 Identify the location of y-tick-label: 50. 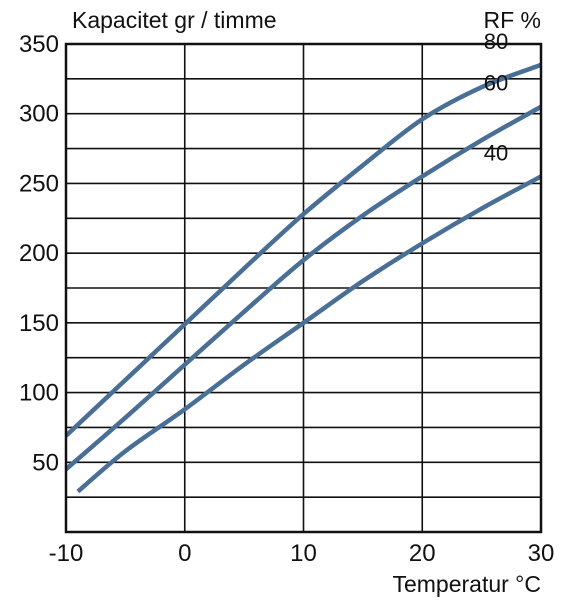
(45, 462).